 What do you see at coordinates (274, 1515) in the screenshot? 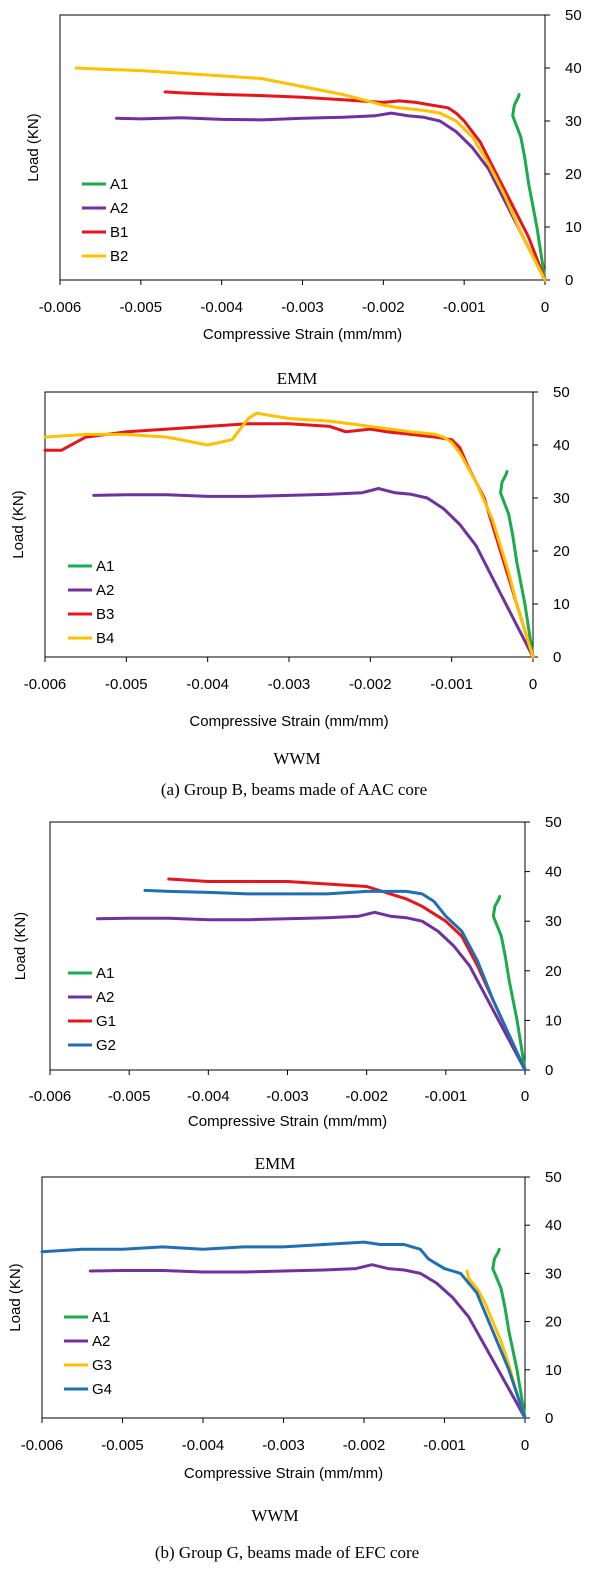
I see `chart-caption-wwm-g: WWM` at bounding box center [274, 1515].